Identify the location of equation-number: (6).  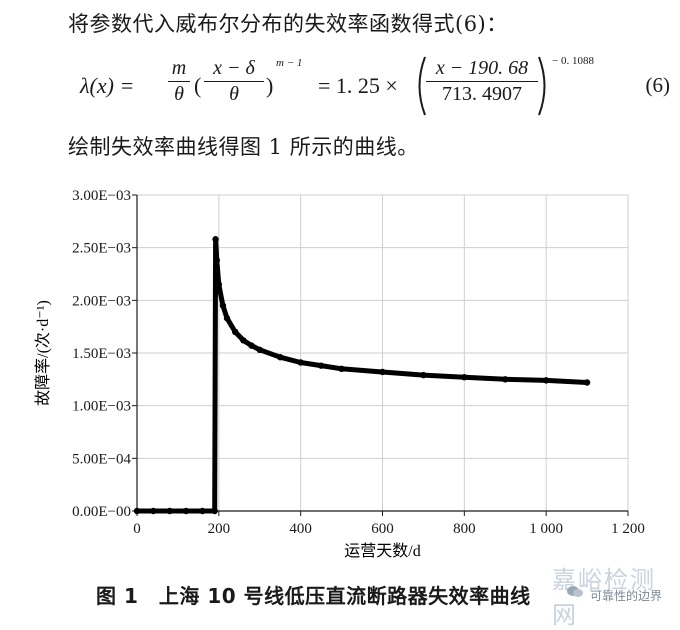
(658, 85).